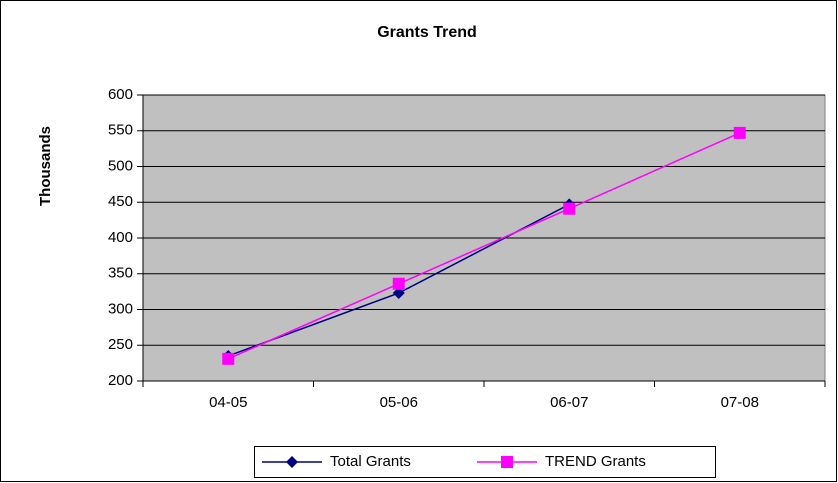 The image size is (838, 483). Describe the element at coordinates (370, 461) in the screenshot. I see `legend-label: Total Grants` at that location.